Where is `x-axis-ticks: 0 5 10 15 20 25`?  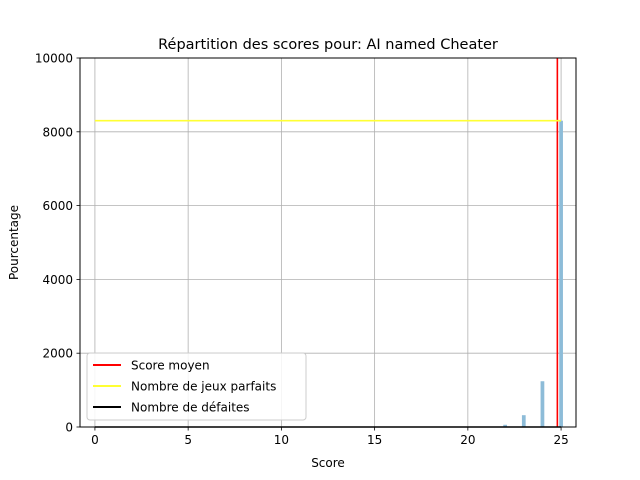
x-axis-ticks: 0 5 10 15 20 25 is located at coordinates (330, 437).